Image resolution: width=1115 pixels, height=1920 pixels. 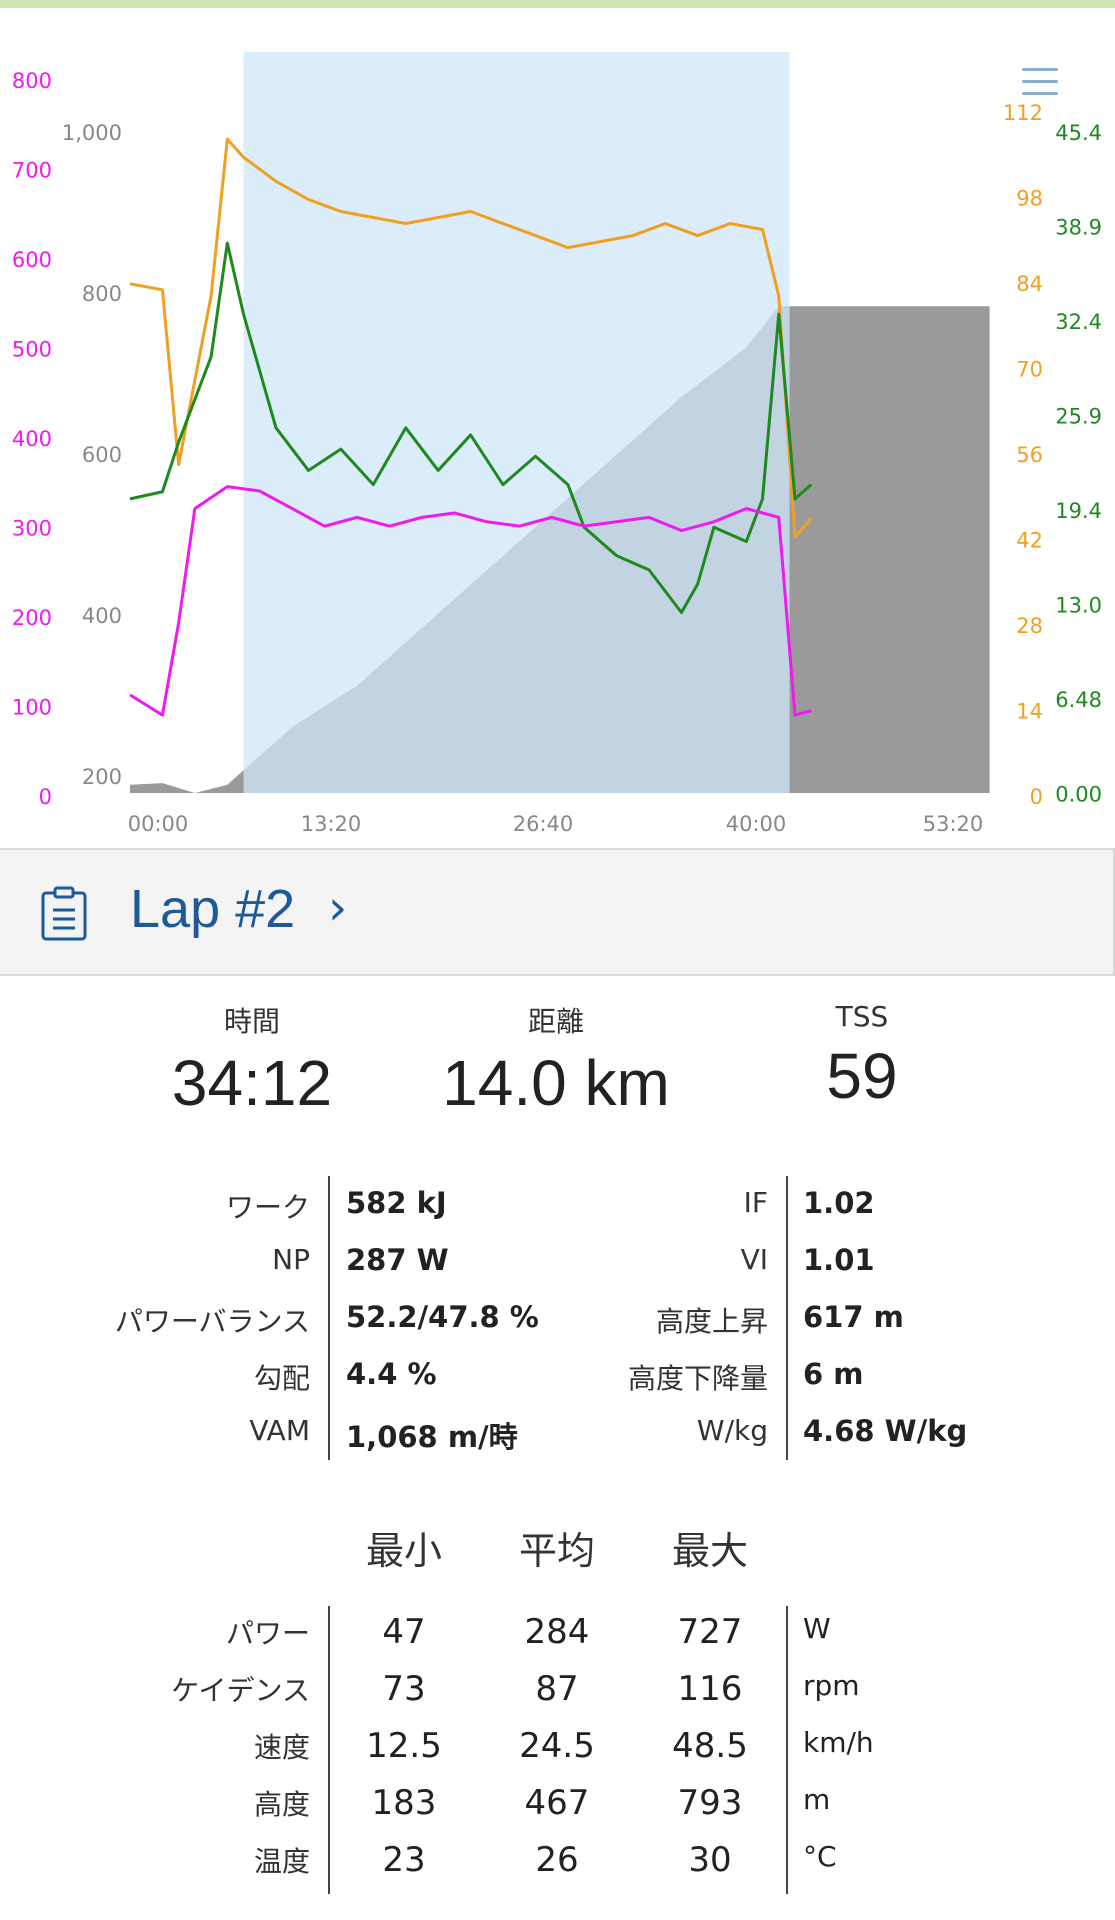 I want to click on metric-value: 4.4 %, so click(x=391, y=1374).